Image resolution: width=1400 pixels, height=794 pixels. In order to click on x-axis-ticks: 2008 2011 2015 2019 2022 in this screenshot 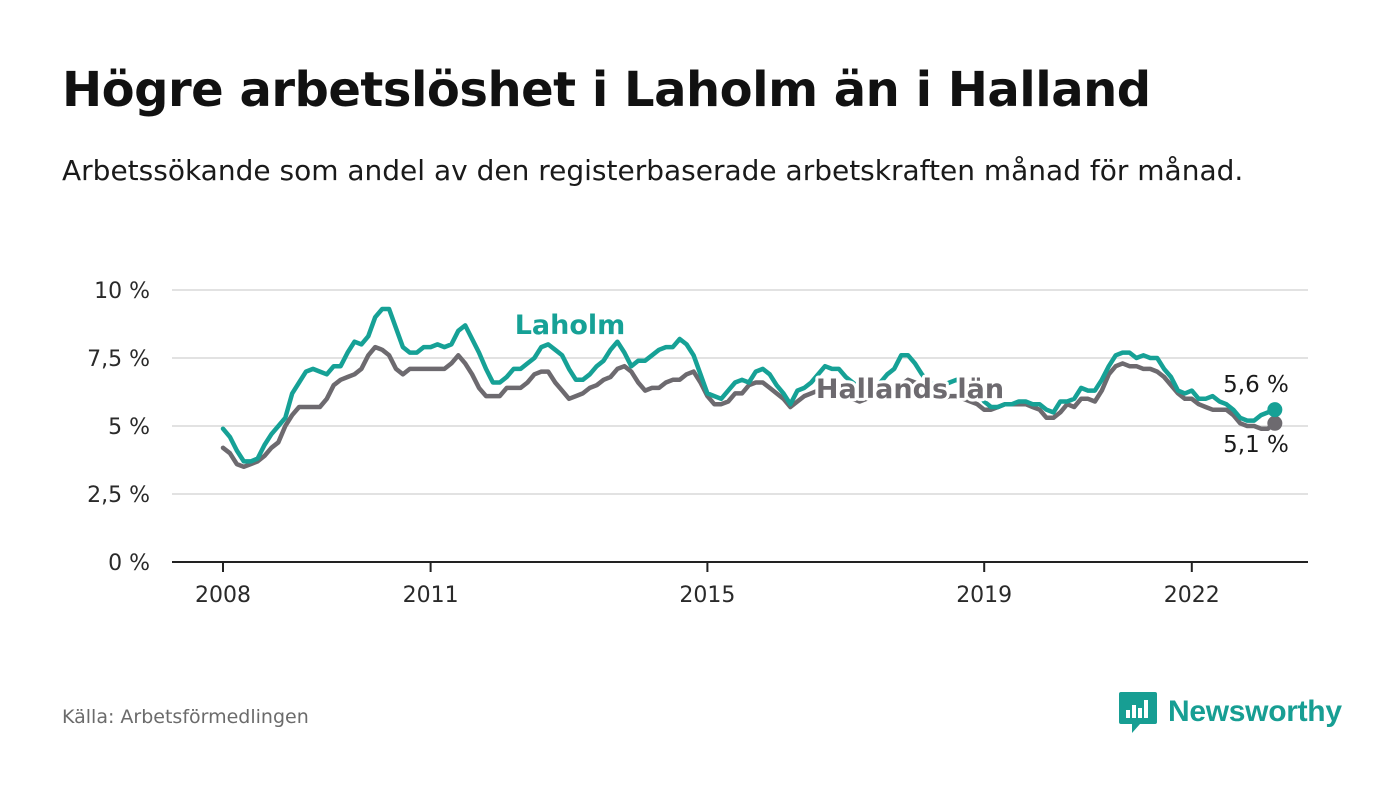, I will do `click(707, 585)`.